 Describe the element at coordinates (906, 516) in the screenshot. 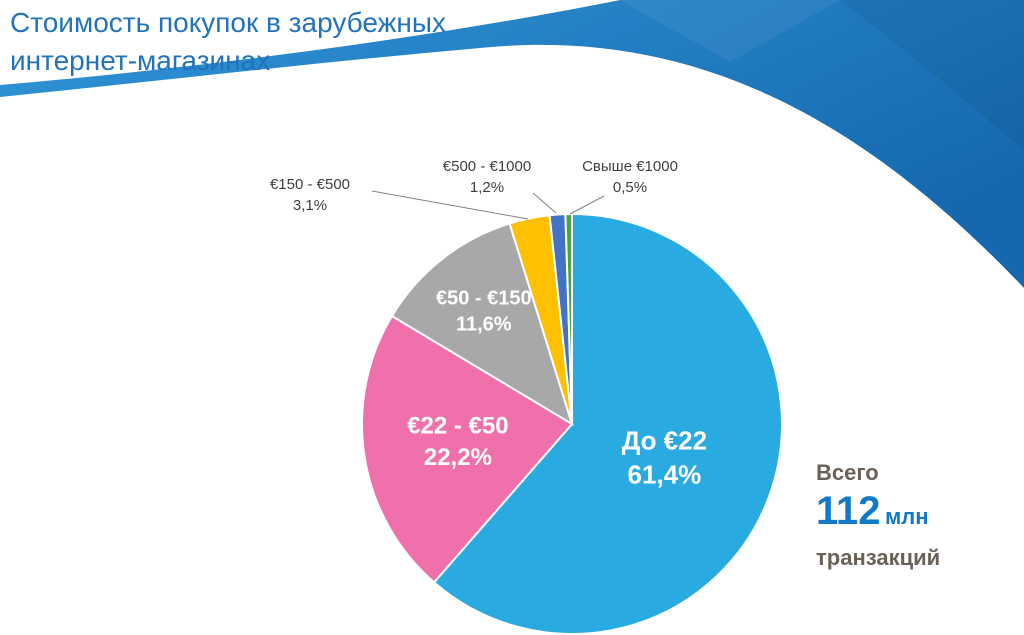

I see `total-number-unit: млн` at that location.